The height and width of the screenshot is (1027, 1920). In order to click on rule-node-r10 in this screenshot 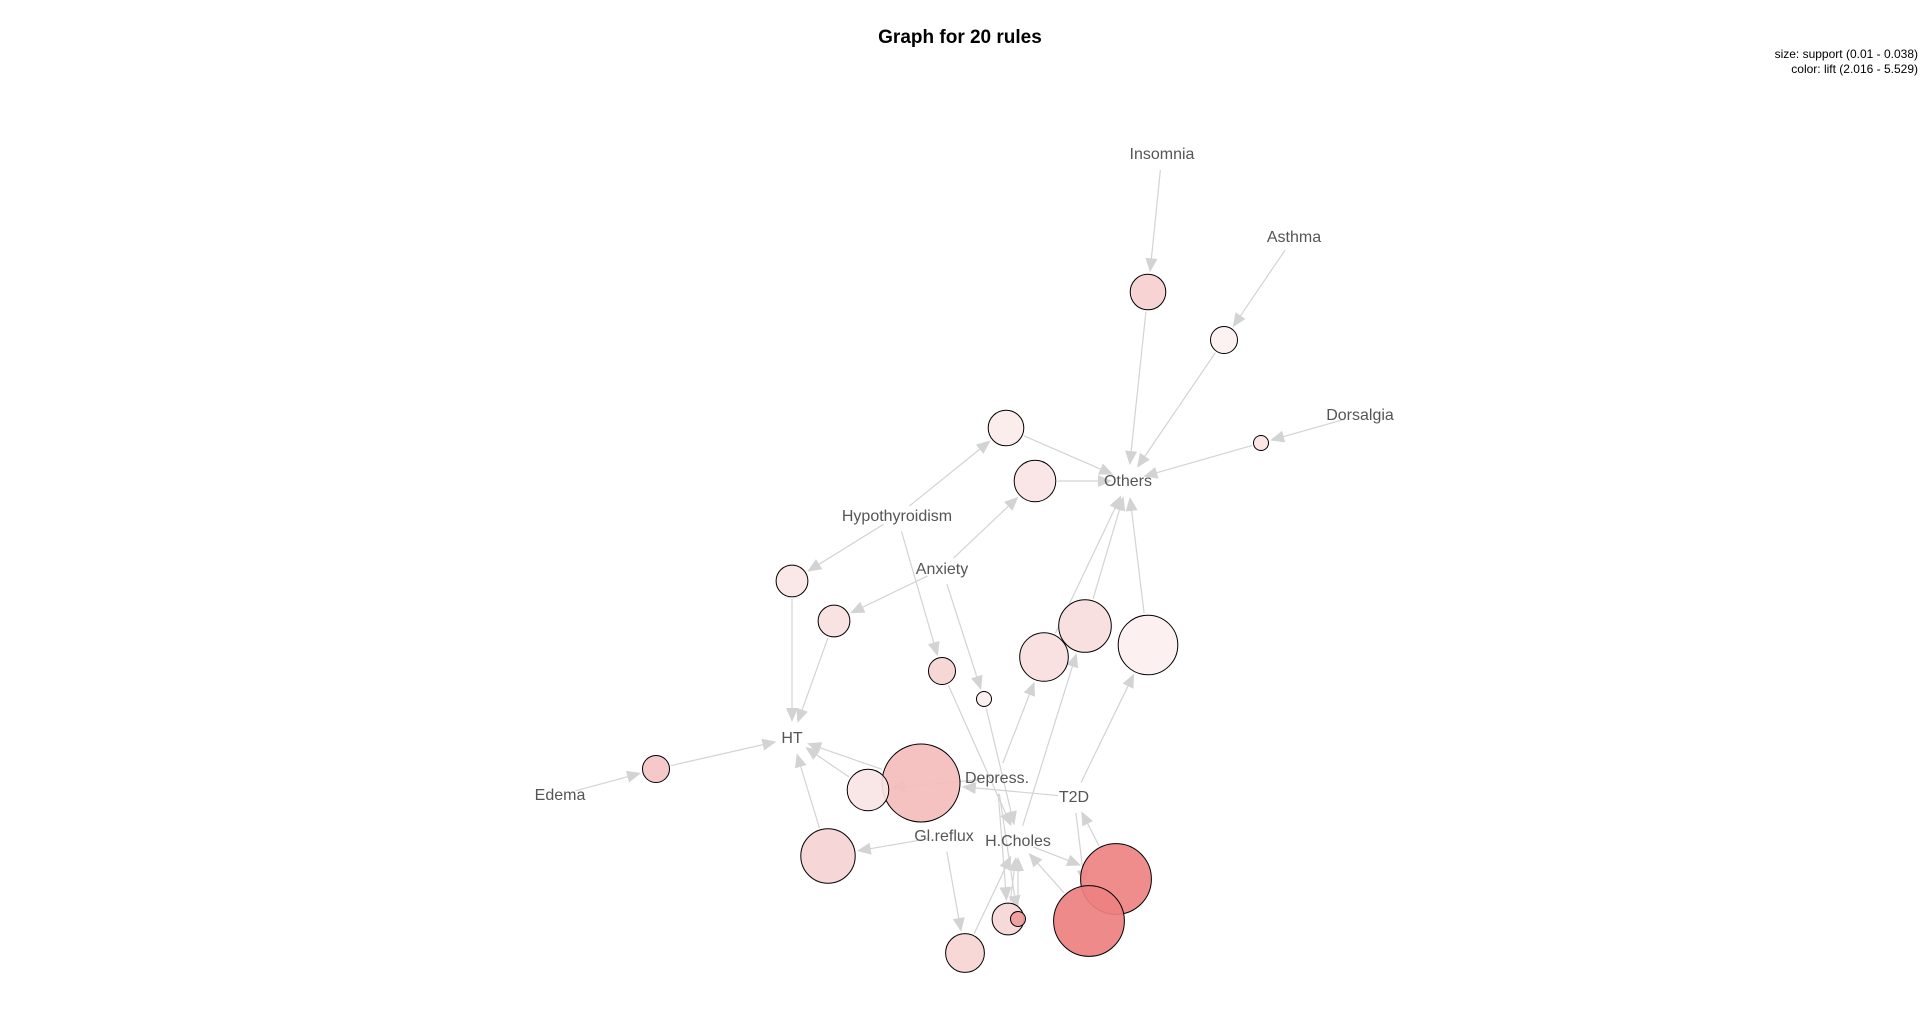, I will do `click(984, 699)`.